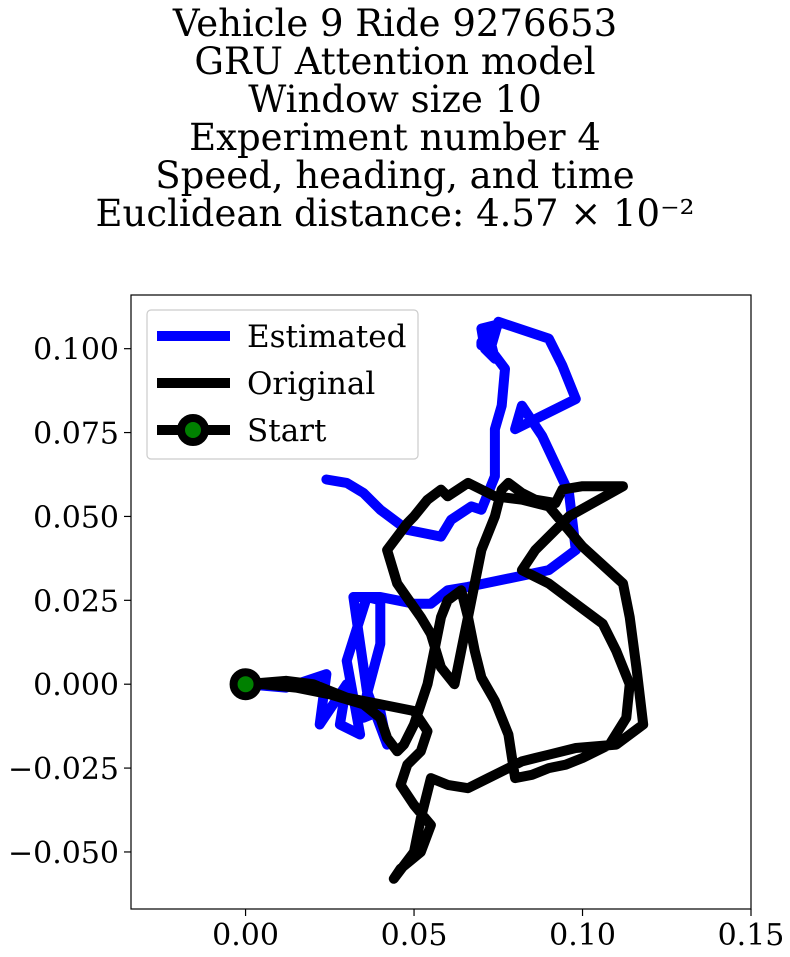 The height and width of the screenshot is (957, 790). I want to click on y-tick-label: 0.025, so click(76, 601).